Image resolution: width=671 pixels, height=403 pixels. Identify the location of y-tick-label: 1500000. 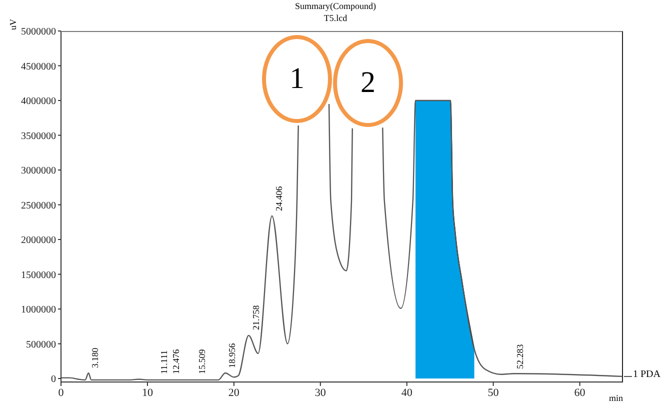
(38, 275).